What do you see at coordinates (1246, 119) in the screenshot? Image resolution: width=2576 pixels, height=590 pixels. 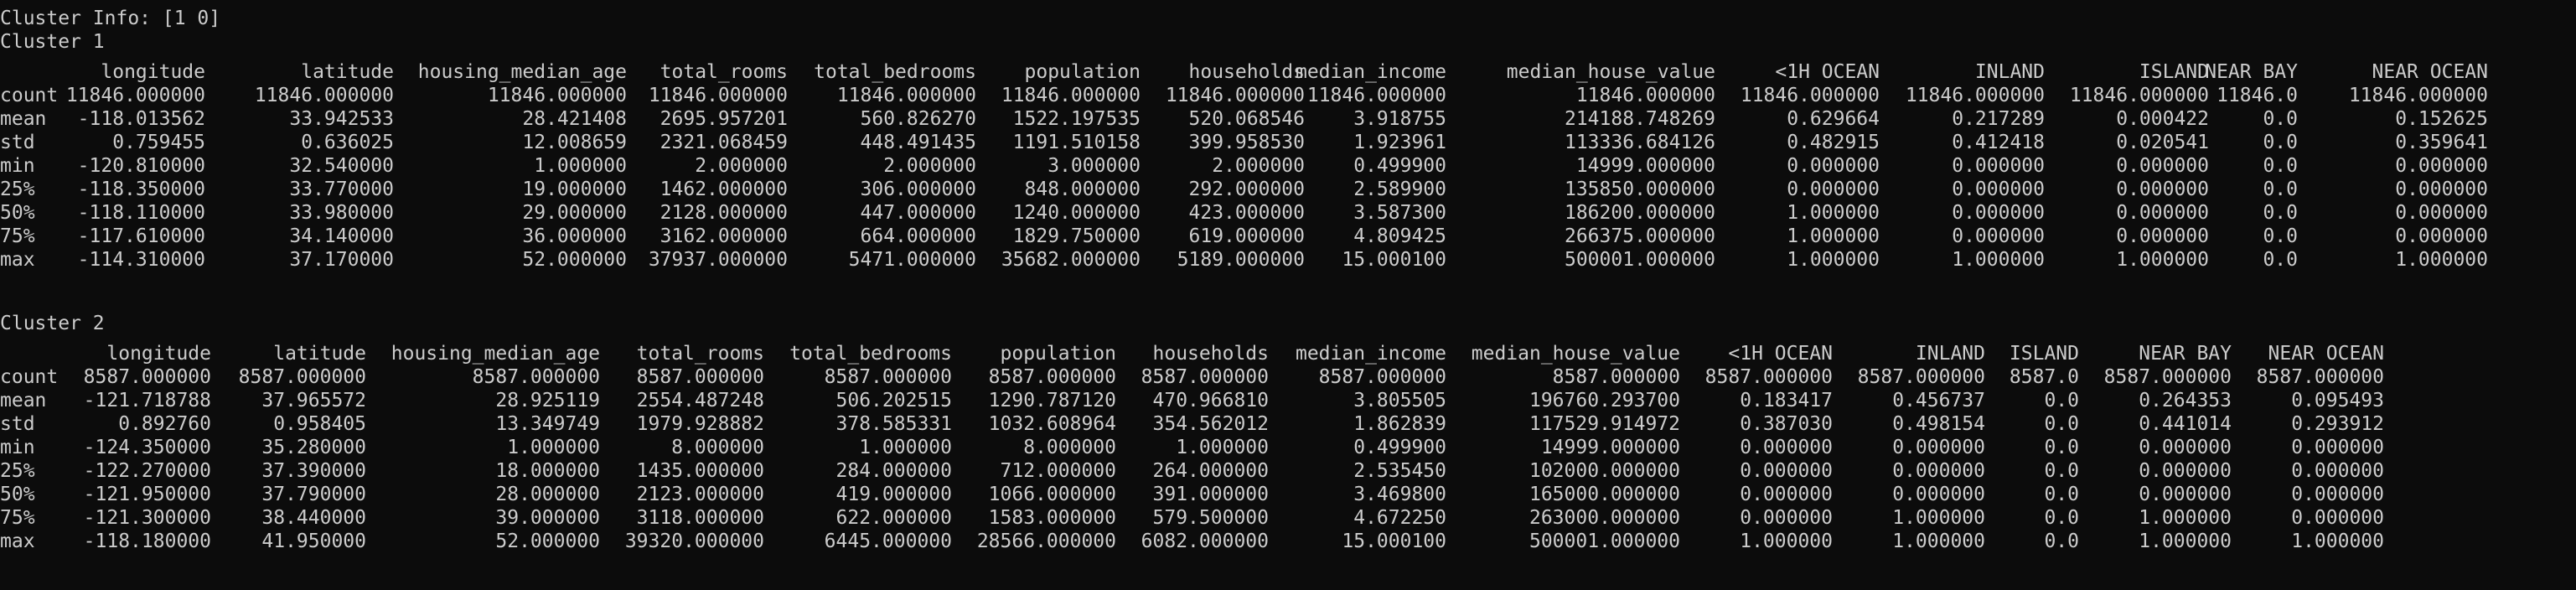 I see `table-cell: 520.068546` at bounding box center [1246, 119].